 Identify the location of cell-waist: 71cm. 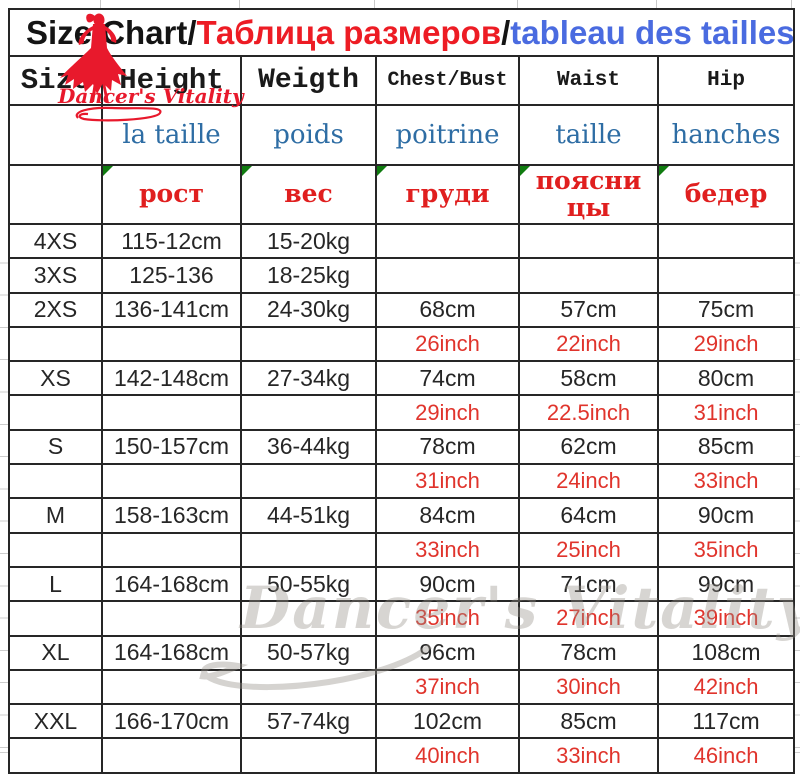
(588, 584).